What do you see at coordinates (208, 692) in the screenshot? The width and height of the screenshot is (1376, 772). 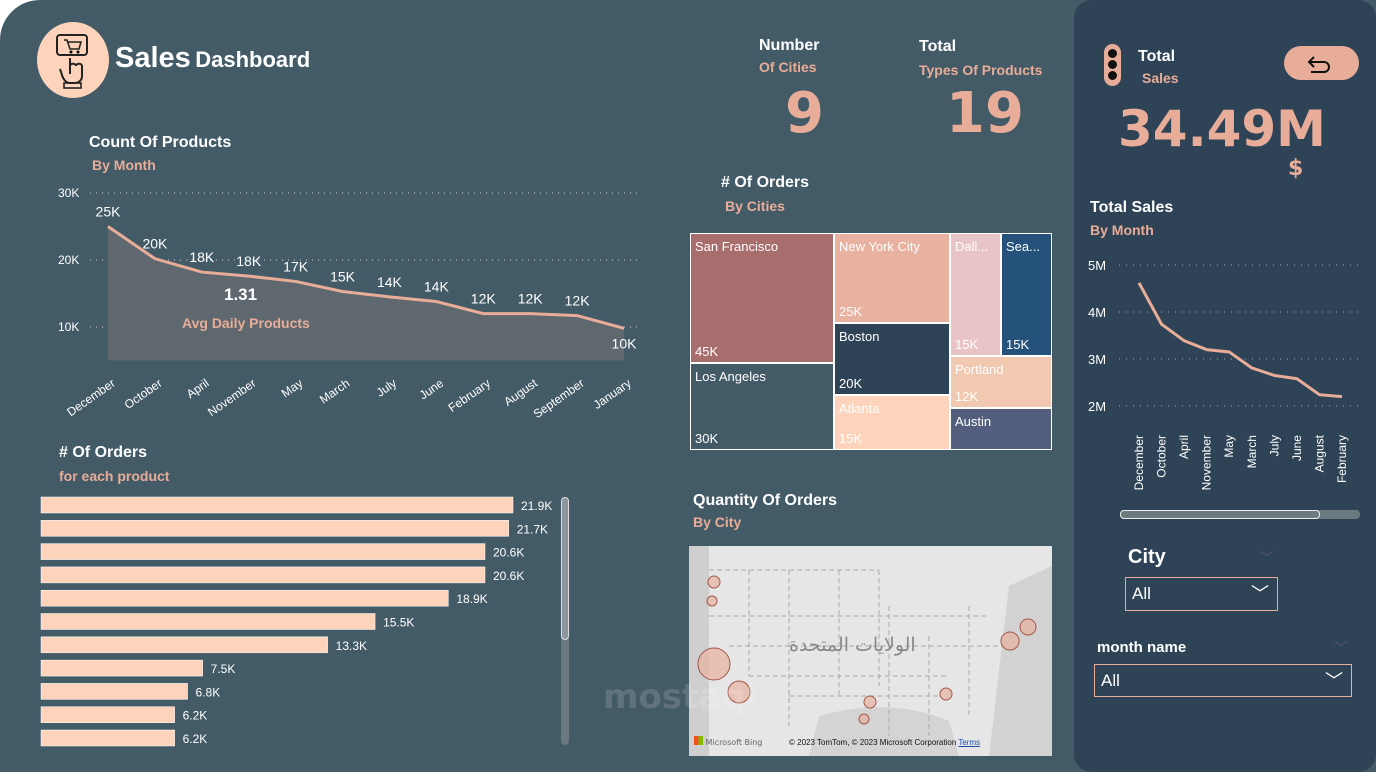 I see `data-label: 6.8K` at bounding box center [208, 692].